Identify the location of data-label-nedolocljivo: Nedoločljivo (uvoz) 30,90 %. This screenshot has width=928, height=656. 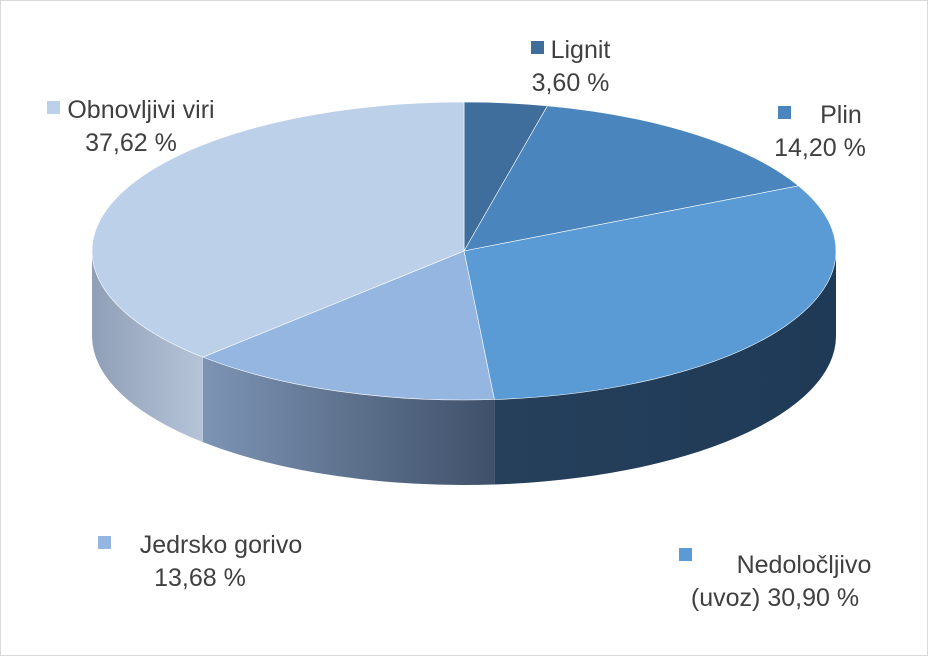
(775, 581).